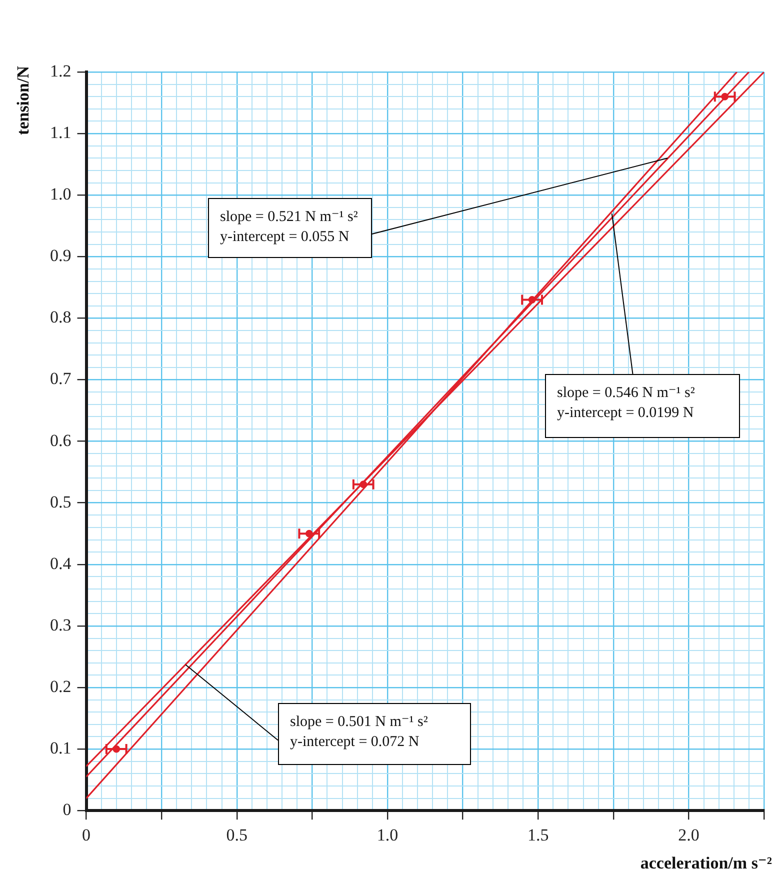  I want to click on annotation: slope = 0.546 N m⁻¹ s² y-intercept = 0.0199 N, so click(626, 403).